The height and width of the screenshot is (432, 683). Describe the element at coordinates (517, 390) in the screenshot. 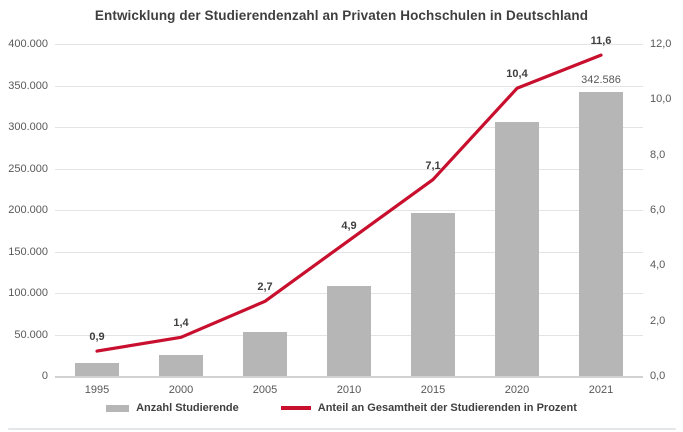

I see `x-axis-tick: 2020` at that location.